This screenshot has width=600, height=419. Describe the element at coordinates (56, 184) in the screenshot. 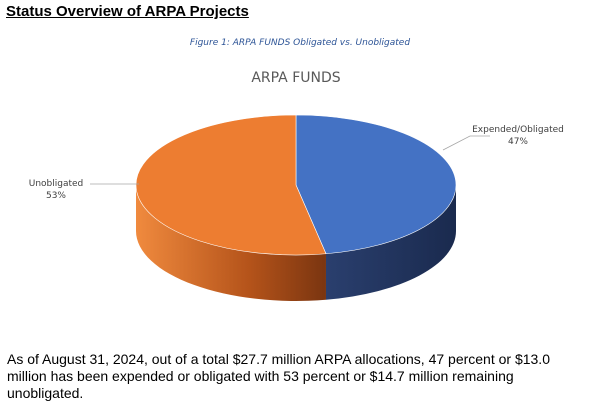

I see `slice-label-name-1: Unobligated` at that location.